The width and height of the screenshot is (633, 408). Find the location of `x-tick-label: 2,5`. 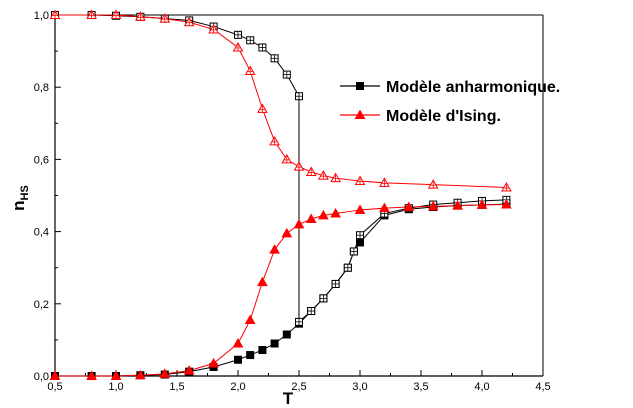

x-tick-label: 2,5 is located at coordinates (298, 387).